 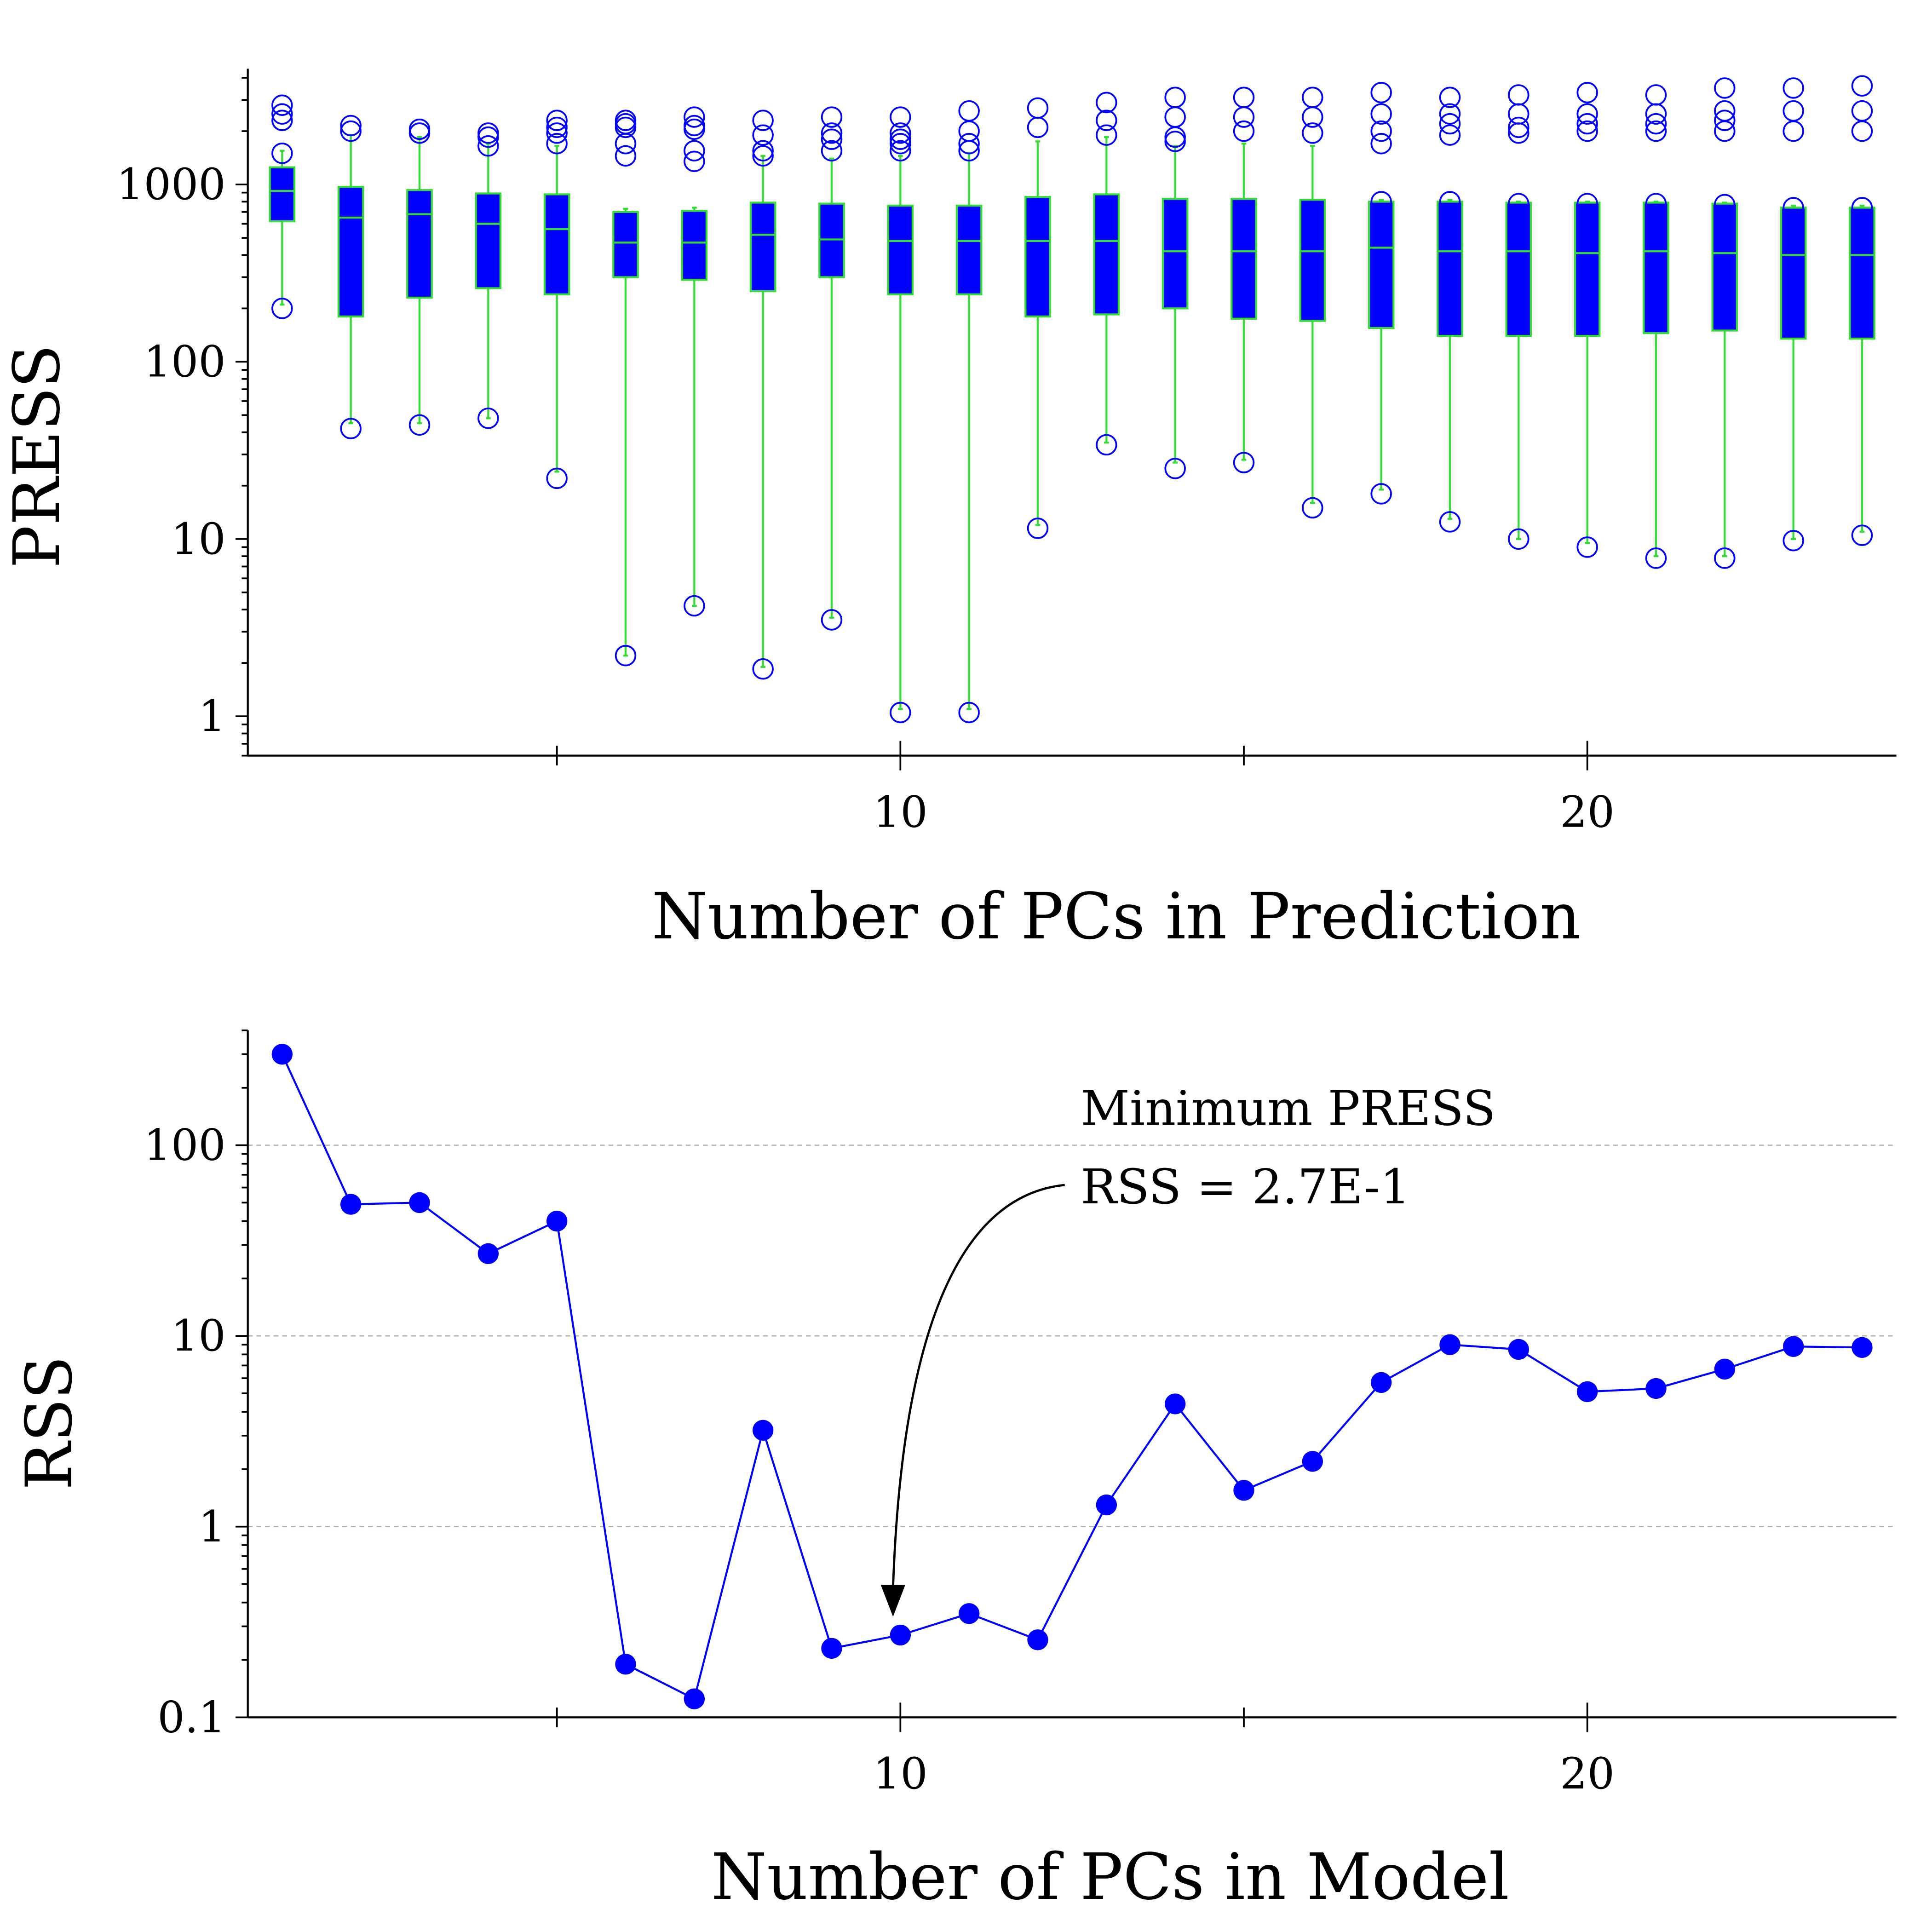 What do you see at coordinates (900, 1774) in the screenshot?
I see `rss-xtick-label: 10` at bounding box center [900, 1774].